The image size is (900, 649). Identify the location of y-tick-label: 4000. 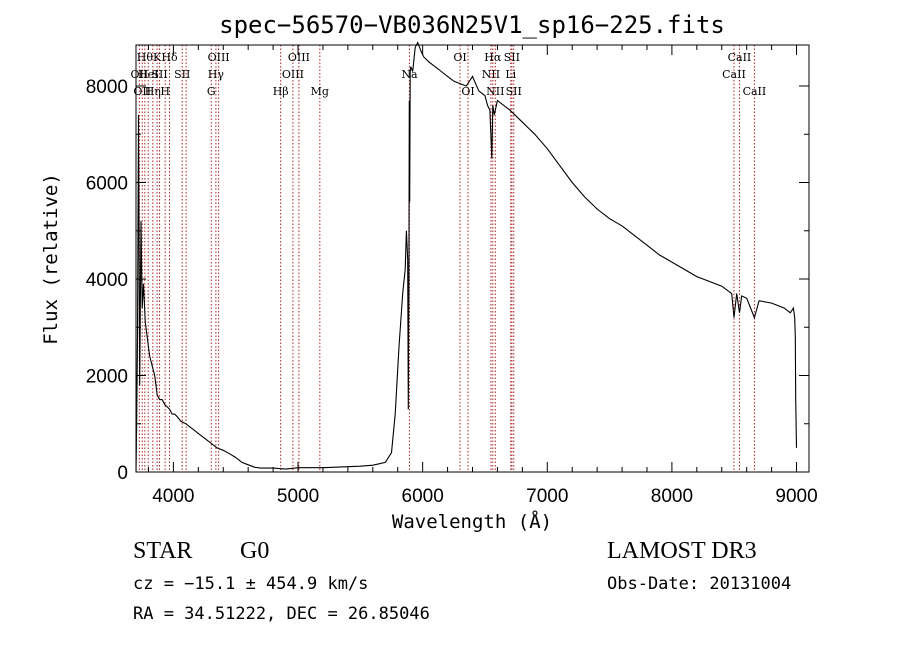
(107, 280).